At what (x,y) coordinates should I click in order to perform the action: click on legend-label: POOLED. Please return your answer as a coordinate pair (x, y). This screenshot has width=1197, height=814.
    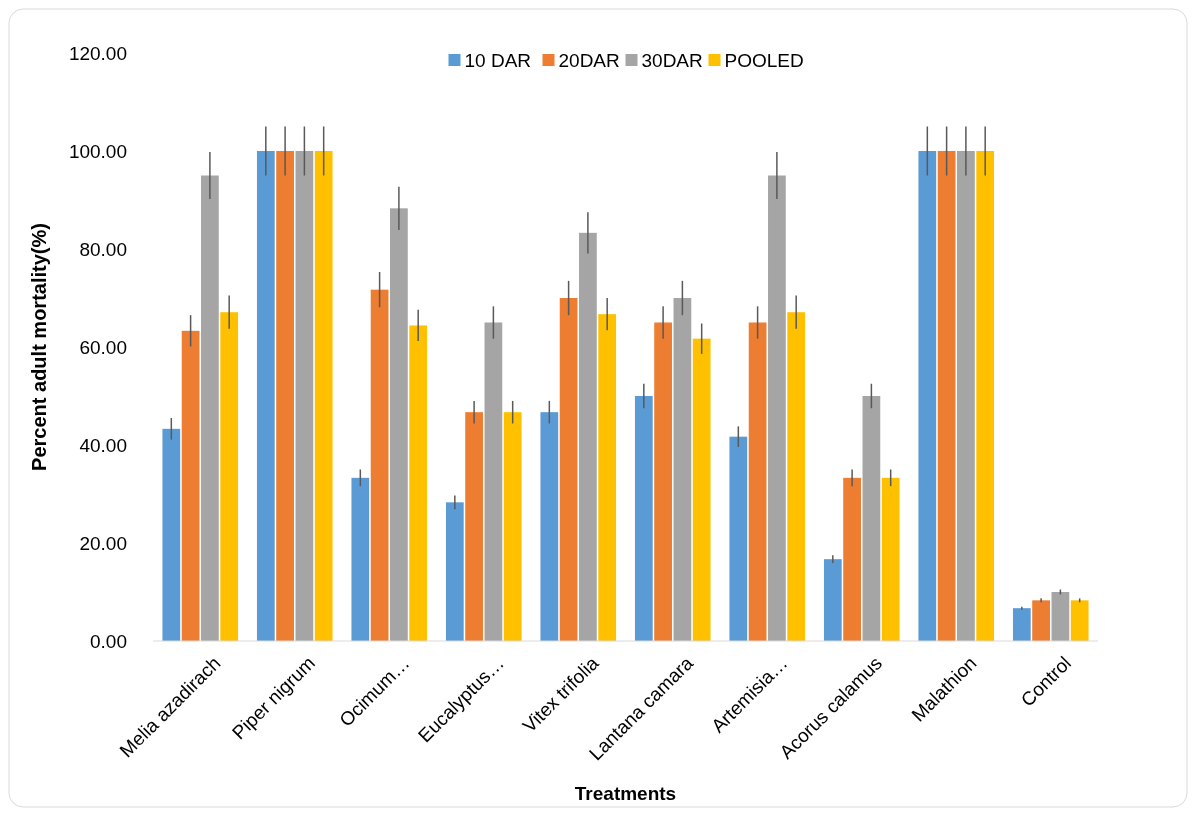
    Looking at the image, I should click on (764, 60).